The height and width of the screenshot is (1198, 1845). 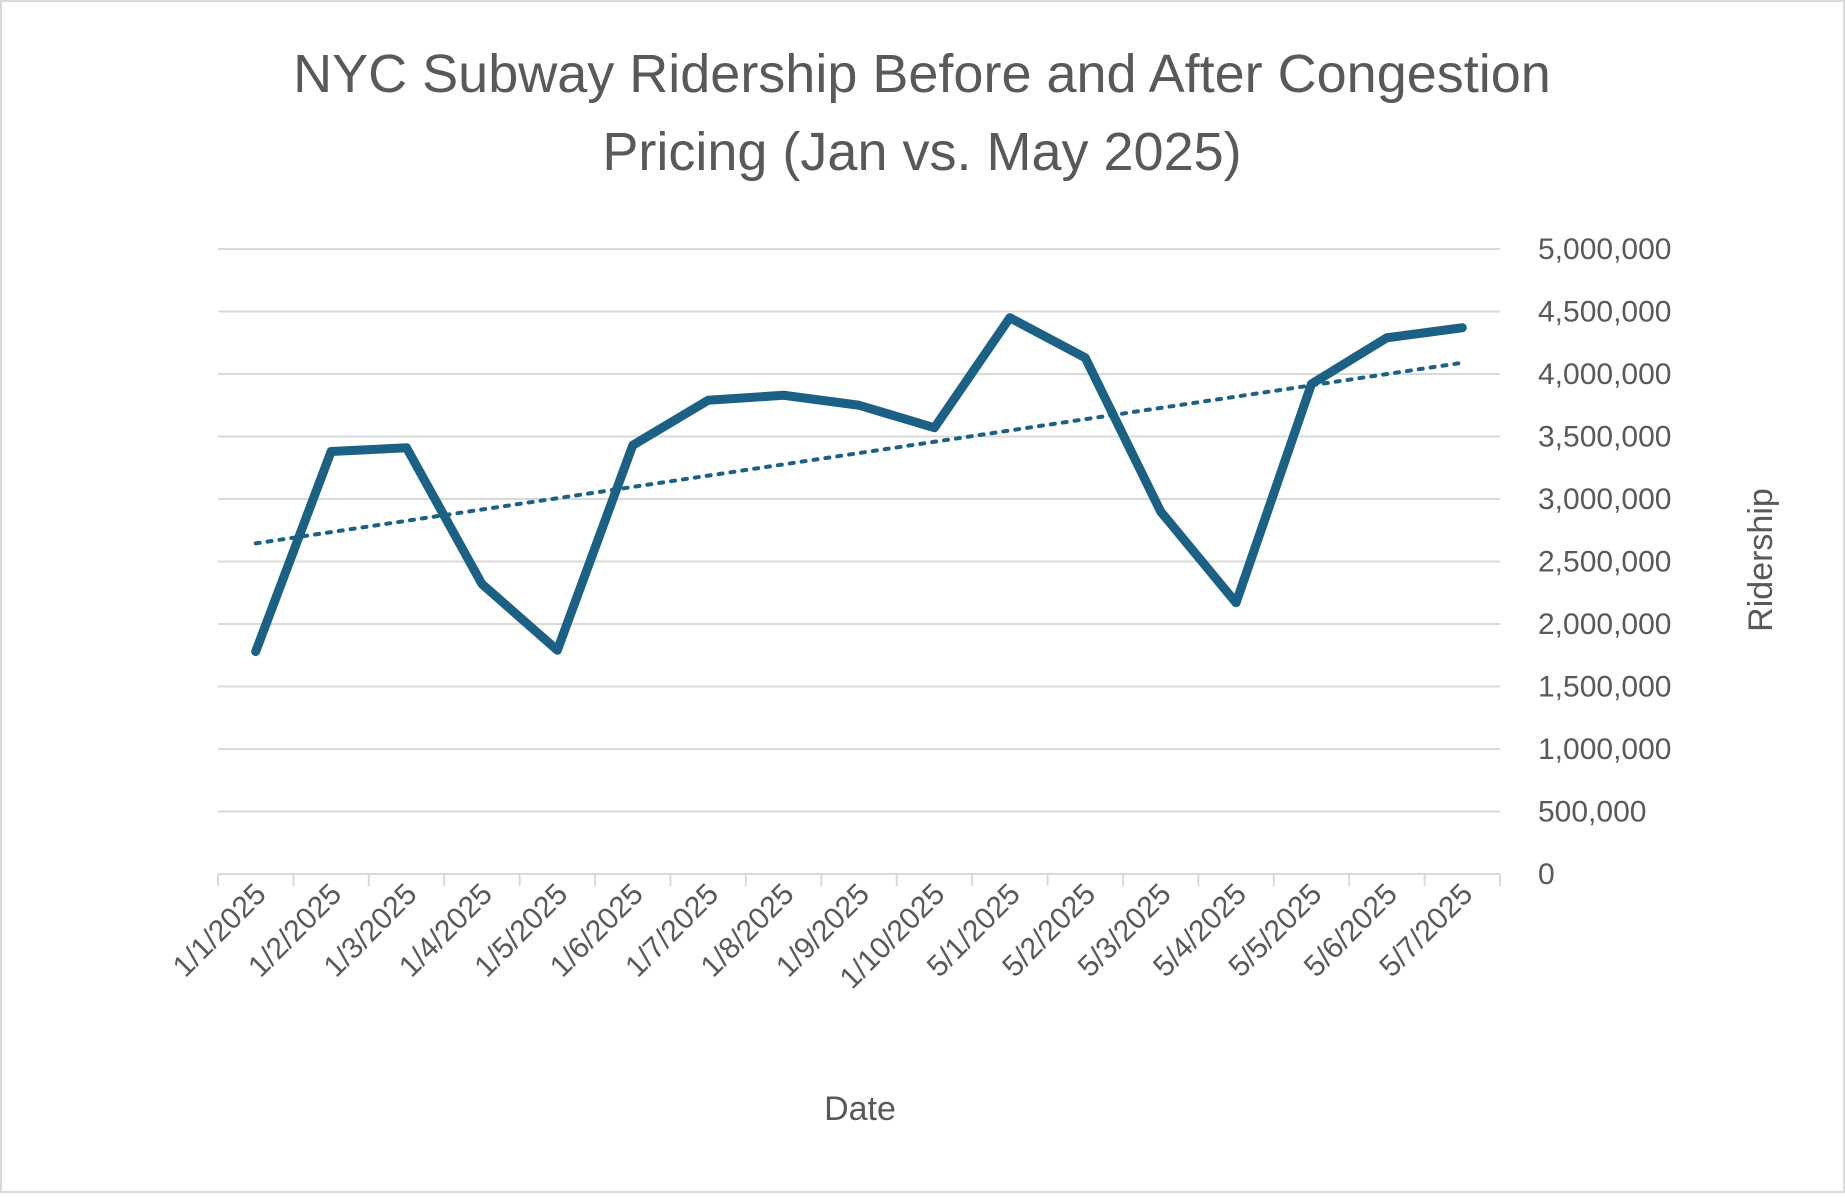 I want to click on y-tick-label: 3,000,000, so click(x=1604, y=499).